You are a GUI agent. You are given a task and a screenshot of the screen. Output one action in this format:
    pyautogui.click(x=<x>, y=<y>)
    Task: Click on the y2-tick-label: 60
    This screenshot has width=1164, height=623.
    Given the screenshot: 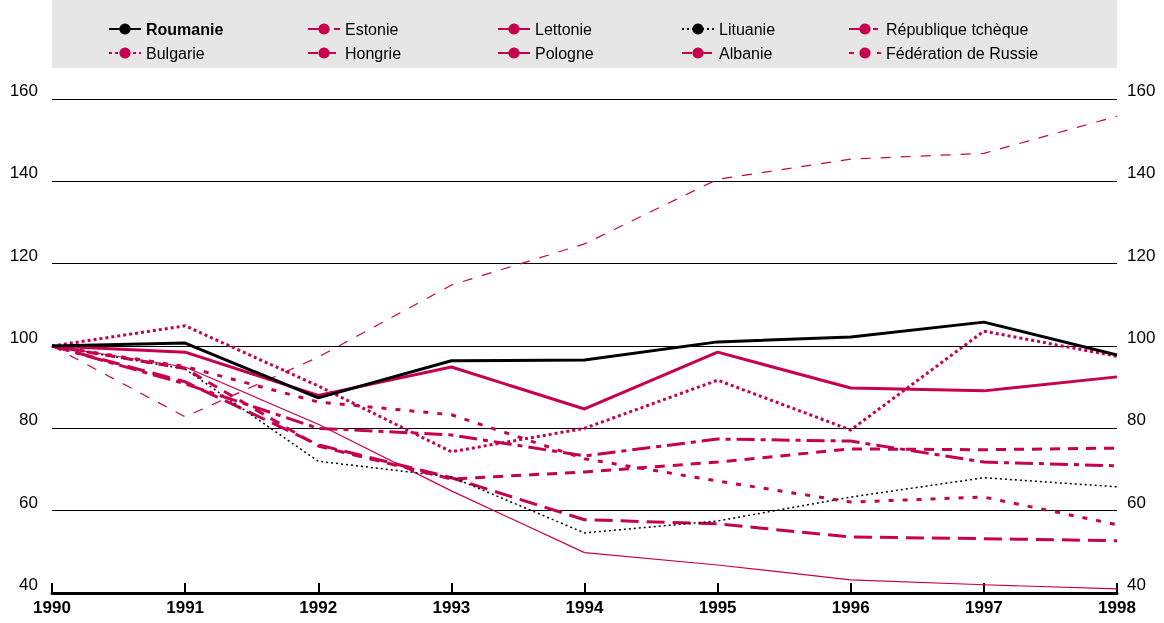 What is the action you would take?
    pyautogui.click(x=1136, y=502)
    